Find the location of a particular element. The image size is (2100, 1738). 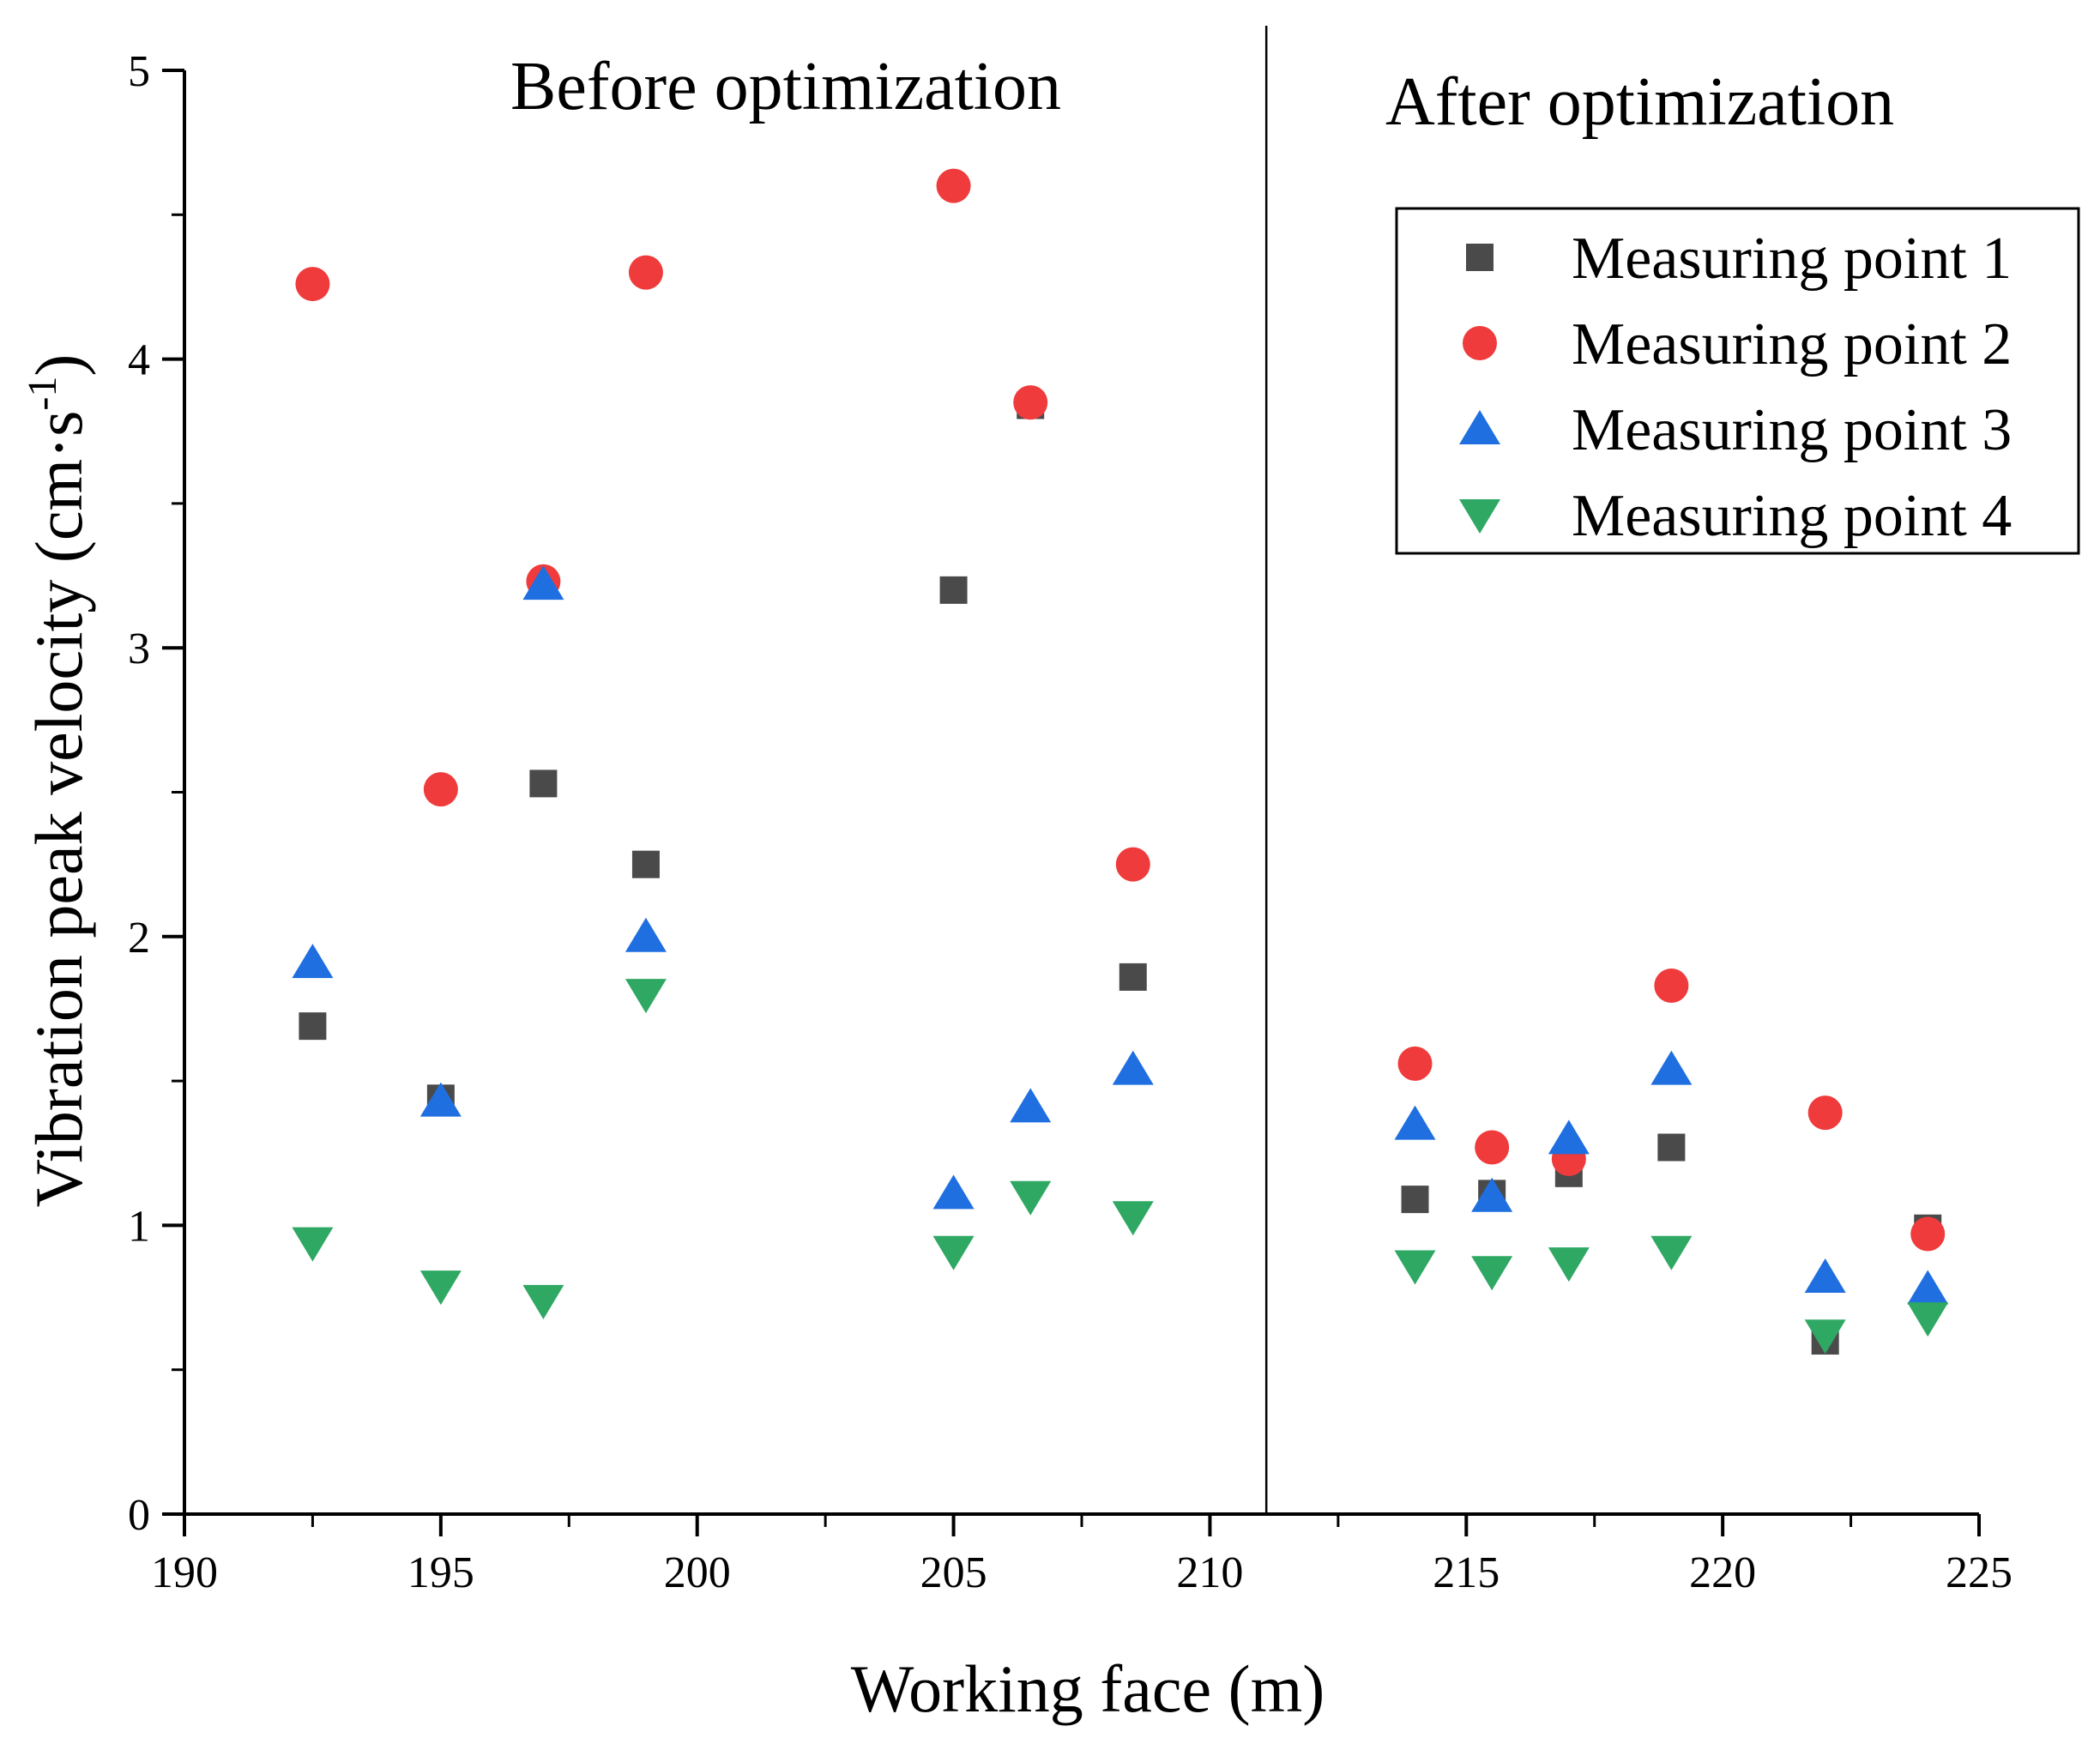

y-tick-label: 2 is located at coordinates (139, 938).